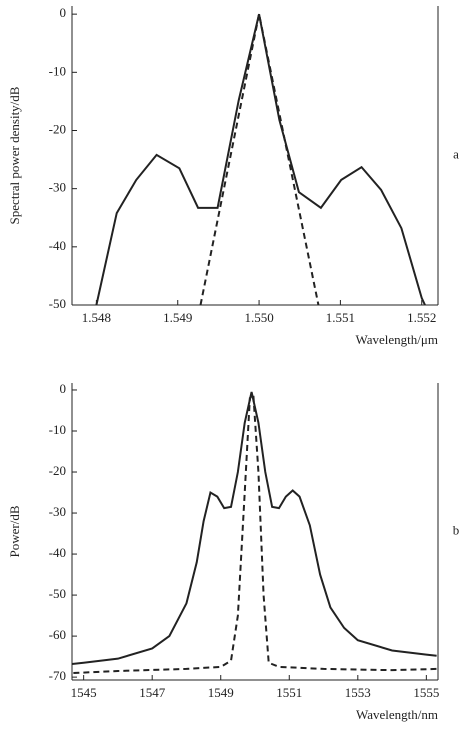  I want to click on x-tick-label: 1553, so click(358, 692).